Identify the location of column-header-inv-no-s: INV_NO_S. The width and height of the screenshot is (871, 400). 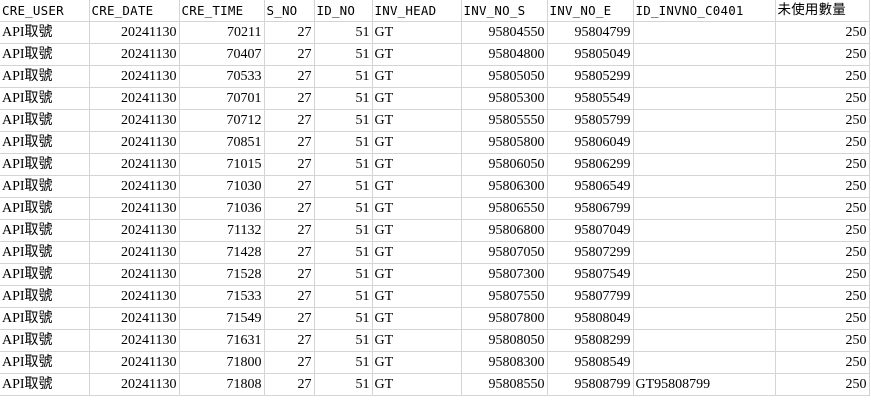
(504, 11).